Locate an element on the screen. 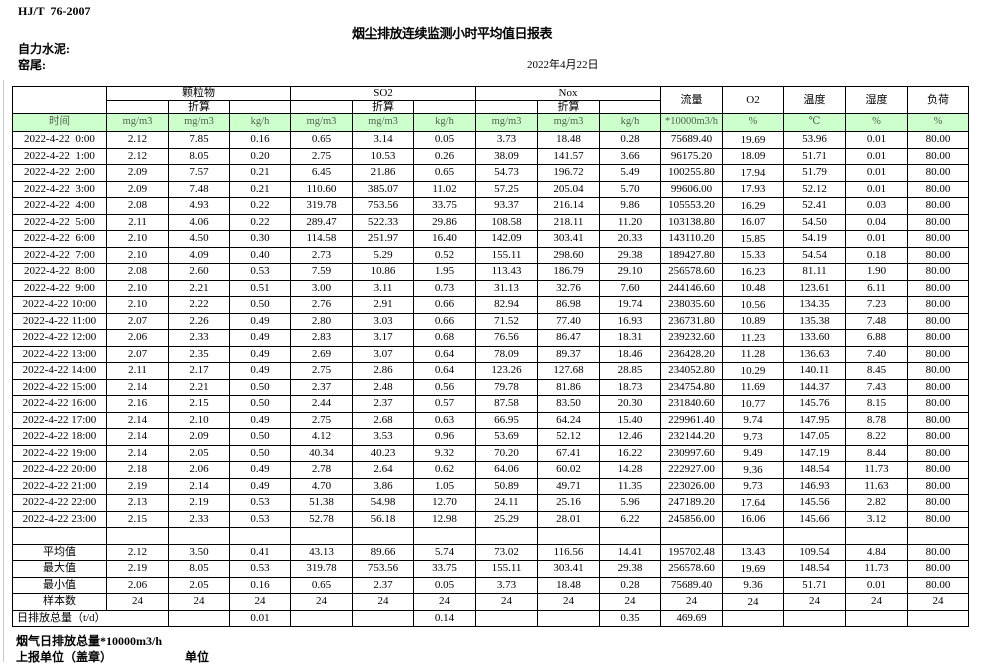 Image resolution: width=982 pixels, height=665 pixels. time-cell: 2022-4-22 21:00 is located at coordinates (59, 486).